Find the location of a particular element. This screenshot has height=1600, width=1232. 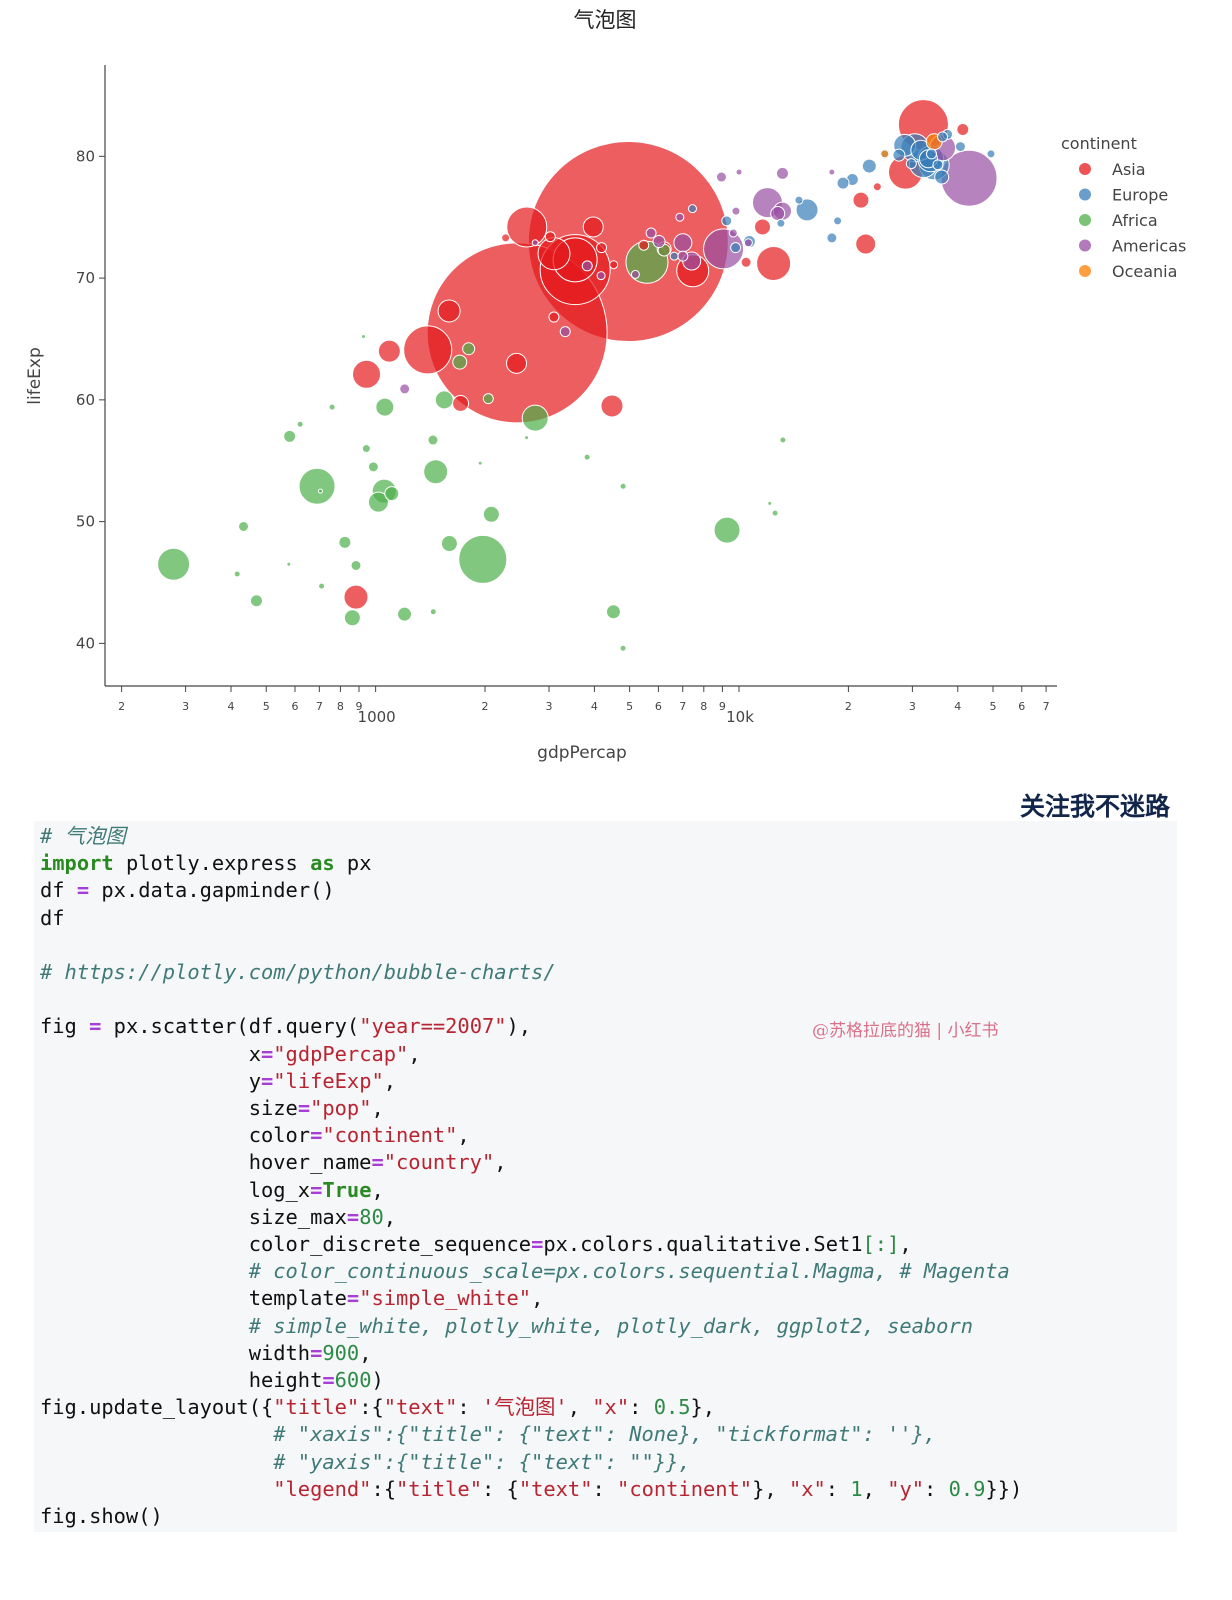

code-token: df is located at coordinates (52, 917).